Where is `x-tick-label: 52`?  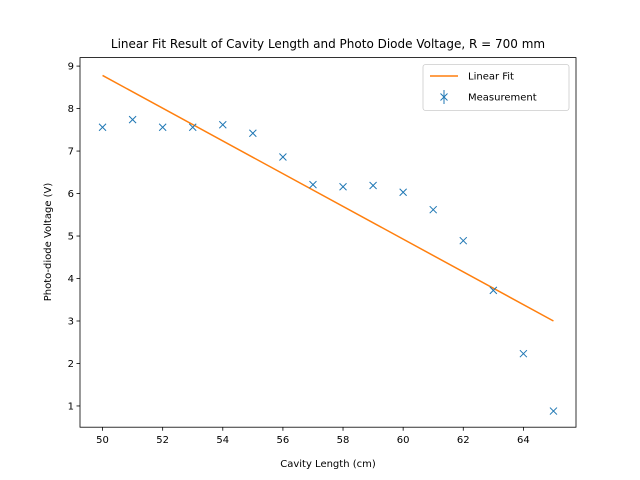 x-tick-label: 52 is located at coordinates (162, 440).